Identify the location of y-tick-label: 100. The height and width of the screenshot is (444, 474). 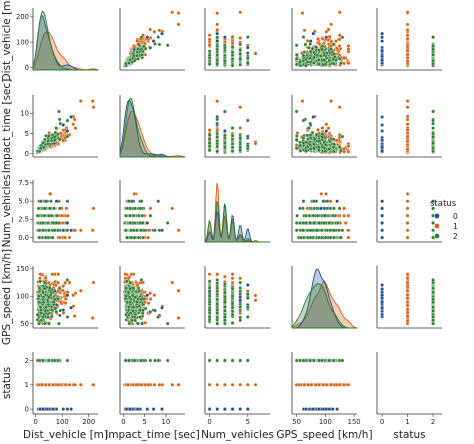
(22, 42).